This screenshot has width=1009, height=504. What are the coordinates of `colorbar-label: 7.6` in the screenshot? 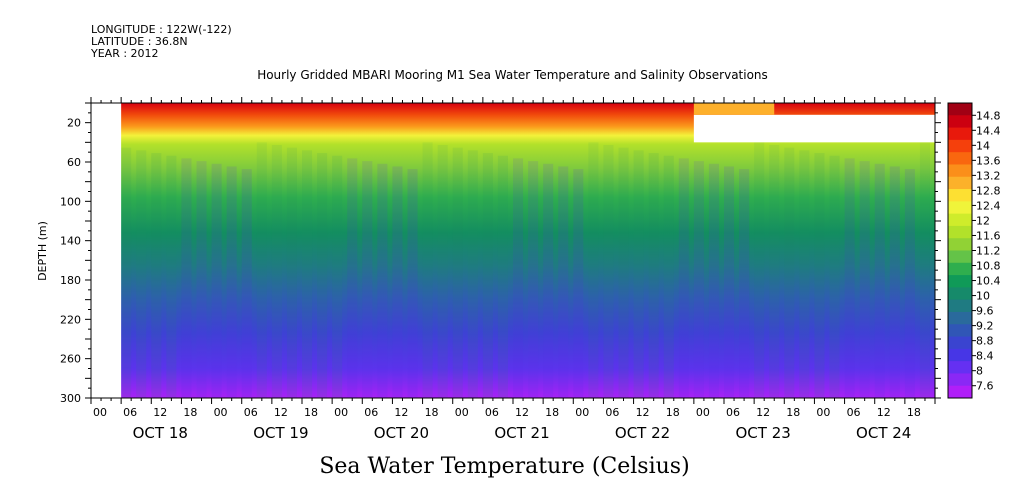 It's located at (985, 386).